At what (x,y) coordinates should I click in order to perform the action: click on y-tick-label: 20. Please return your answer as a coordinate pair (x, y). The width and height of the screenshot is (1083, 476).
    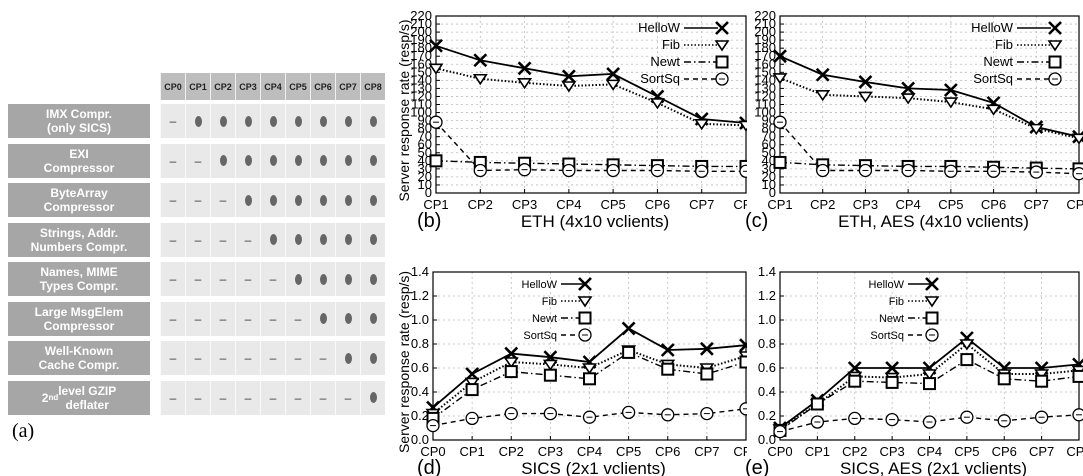
    Looking at the image, I should click on (425, 176).